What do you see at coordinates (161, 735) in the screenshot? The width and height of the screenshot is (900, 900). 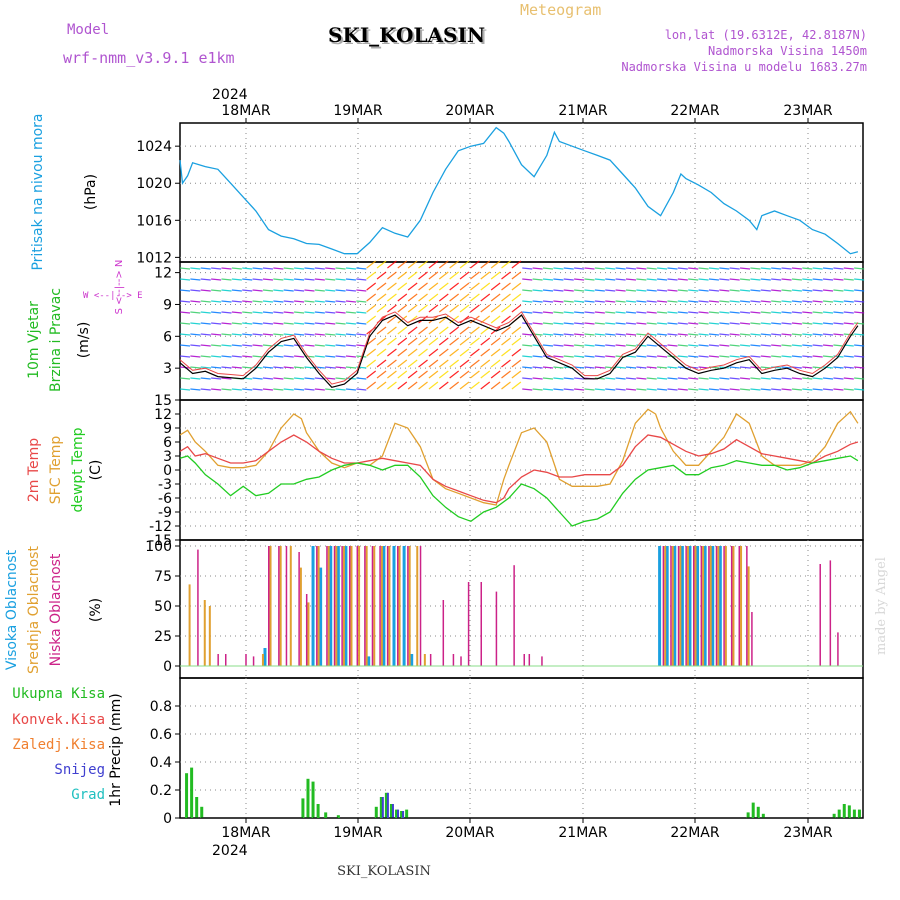 I see `precip-ytick-label: 0.6` at bounding box center [161, 735].